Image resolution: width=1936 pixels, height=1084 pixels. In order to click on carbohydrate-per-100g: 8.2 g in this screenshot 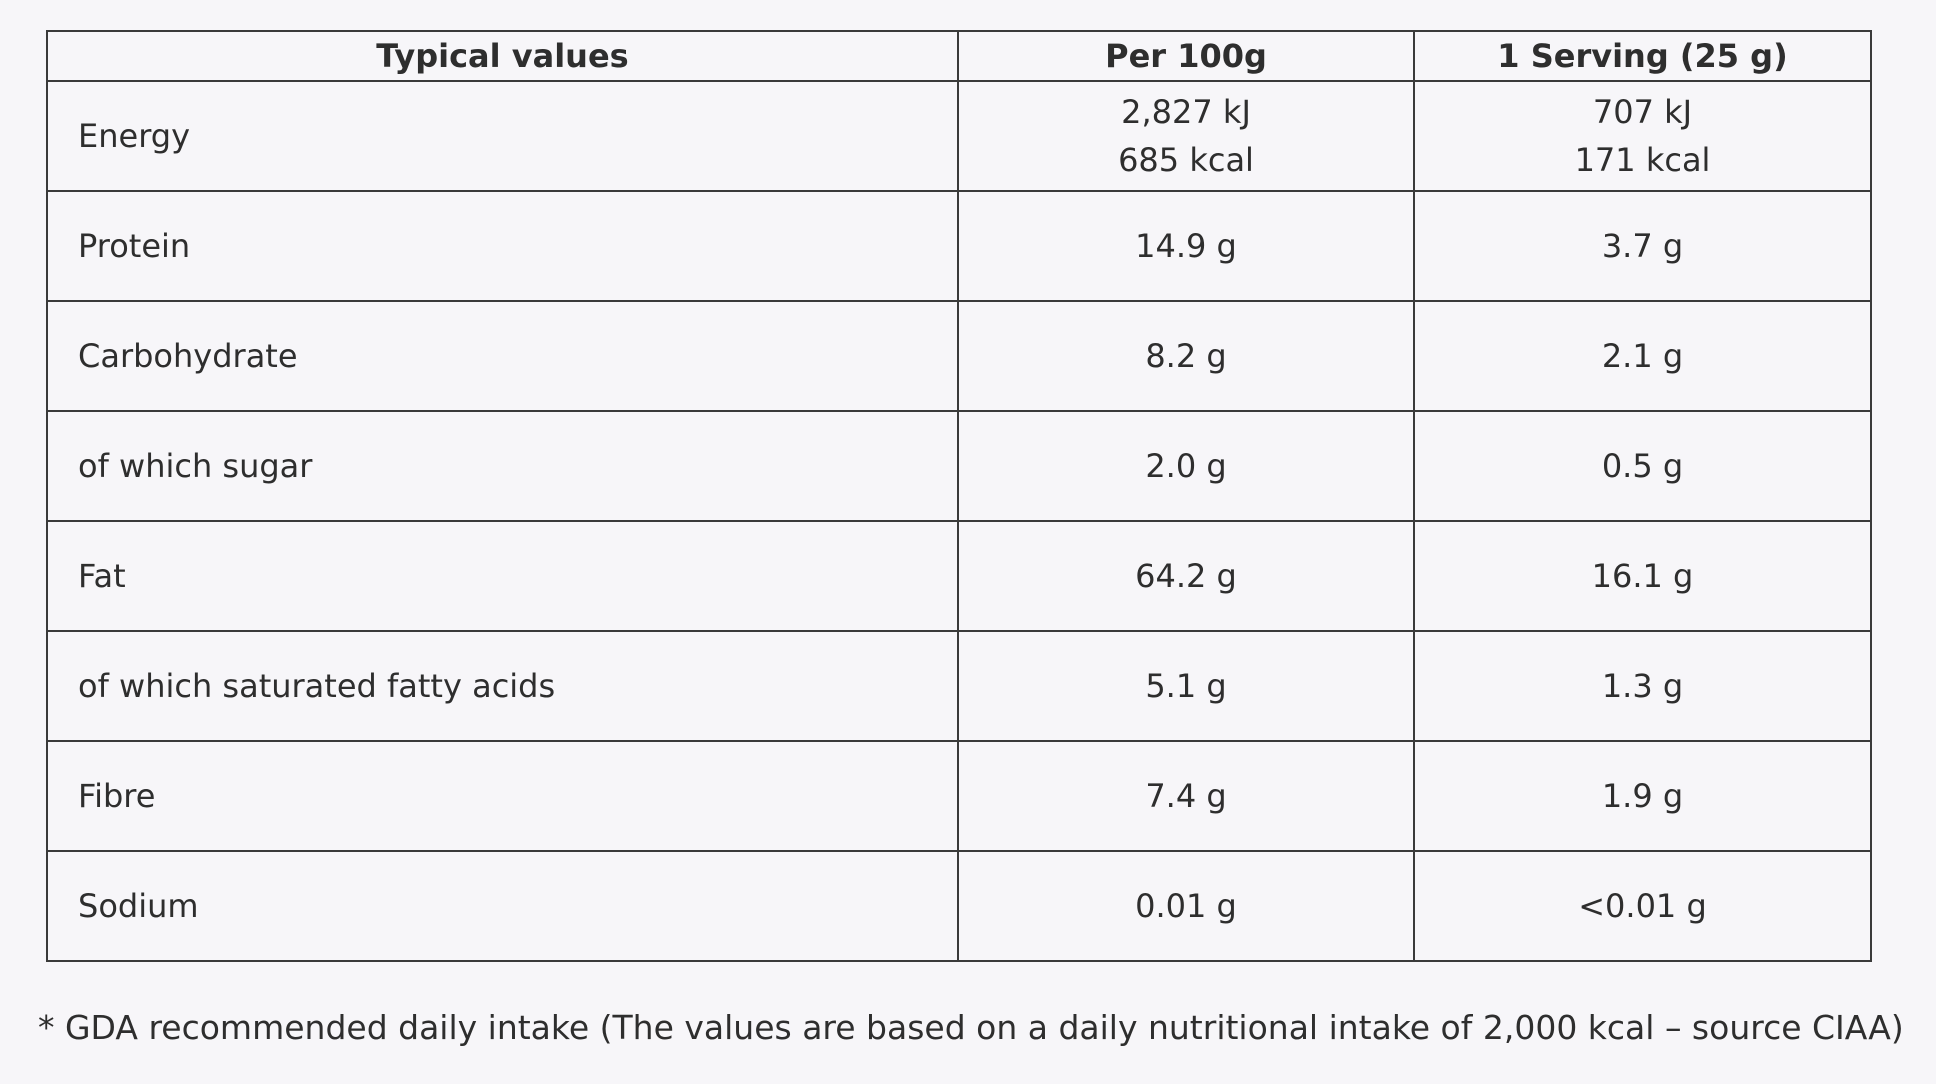, I will do `click(1186, 356)`.